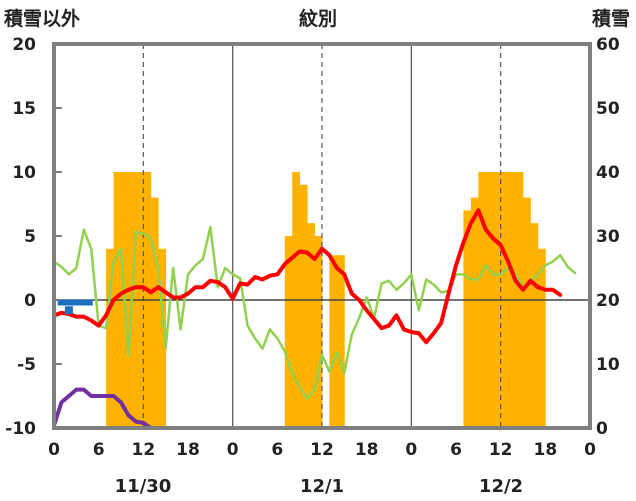 Image resolution: width=636 pixels, height=501 pixels. What do you see at coordinates (608, 109) in the screenshot?
I see `right-y-tick-label: 50` at bounding box center [608, 109].